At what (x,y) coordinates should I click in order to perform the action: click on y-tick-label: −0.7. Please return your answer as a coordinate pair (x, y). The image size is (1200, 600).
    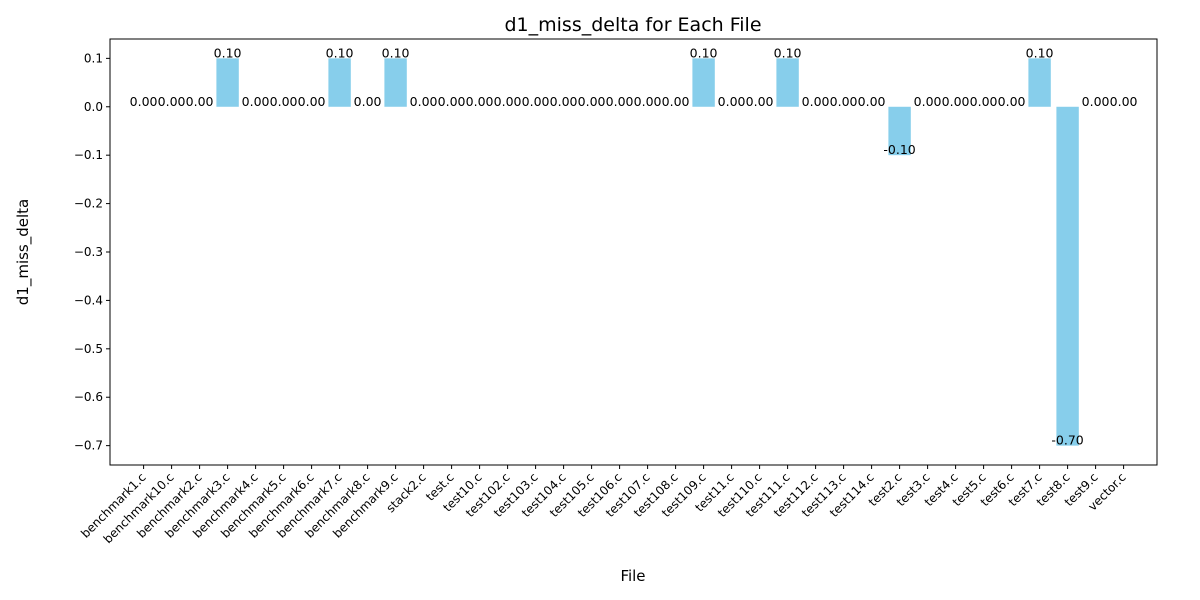
    Looking at the image, I should click on (88, 446).